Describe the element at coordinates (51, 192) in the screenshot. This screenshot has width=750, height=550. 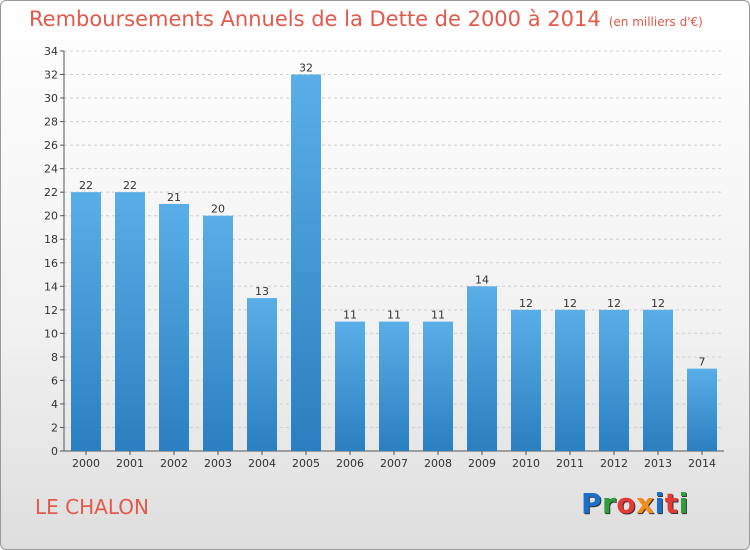
I see `y-tick-label: 22` at that location.